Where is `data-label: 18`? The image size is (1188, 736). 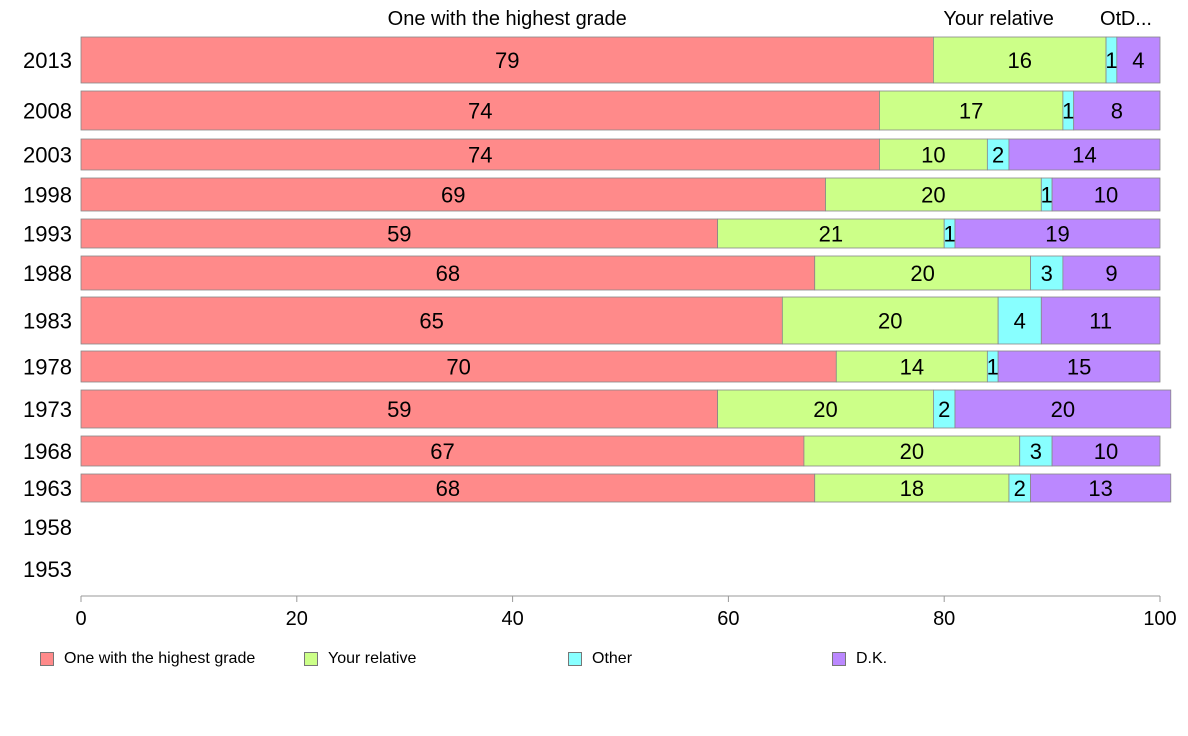 data-label: 18 is located at coordinates (912, 488).